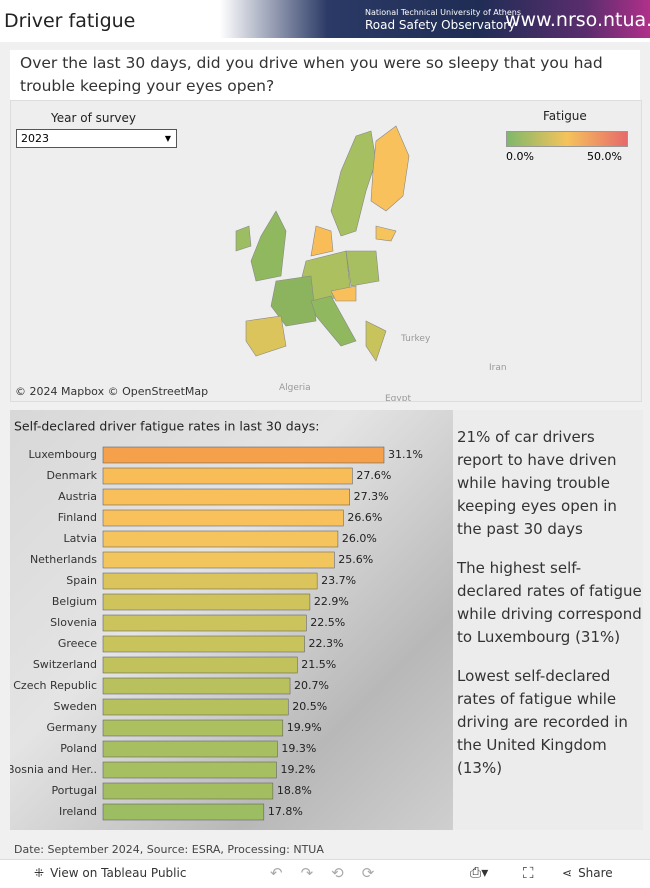 The image size is (650, 888). What do you see at coordinates (355, 559) in the screenshot?
I see `value-label: 25.6%` at bounding box center [355, 559].